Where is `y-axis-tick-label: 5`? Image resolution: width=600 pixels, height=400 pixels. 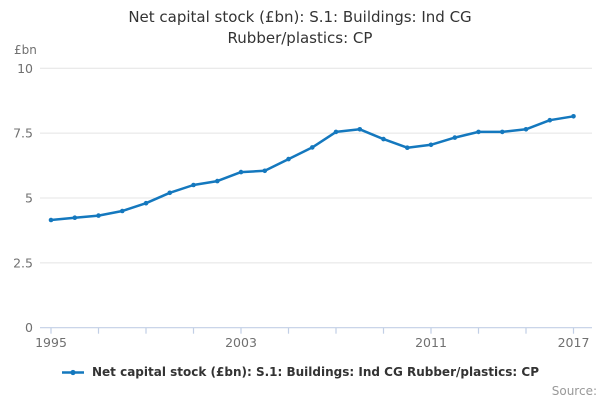
y-axis-tick-label: 5 is located at coordinates (29, 198).